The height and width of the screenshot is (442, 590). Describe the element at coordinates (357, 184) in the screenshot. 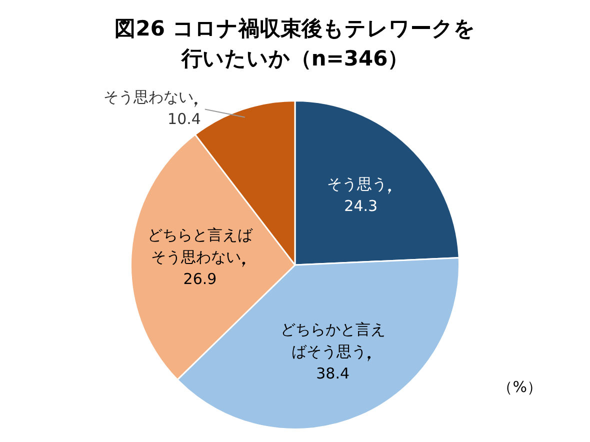

I see `slice-label: そう思う` at that location.